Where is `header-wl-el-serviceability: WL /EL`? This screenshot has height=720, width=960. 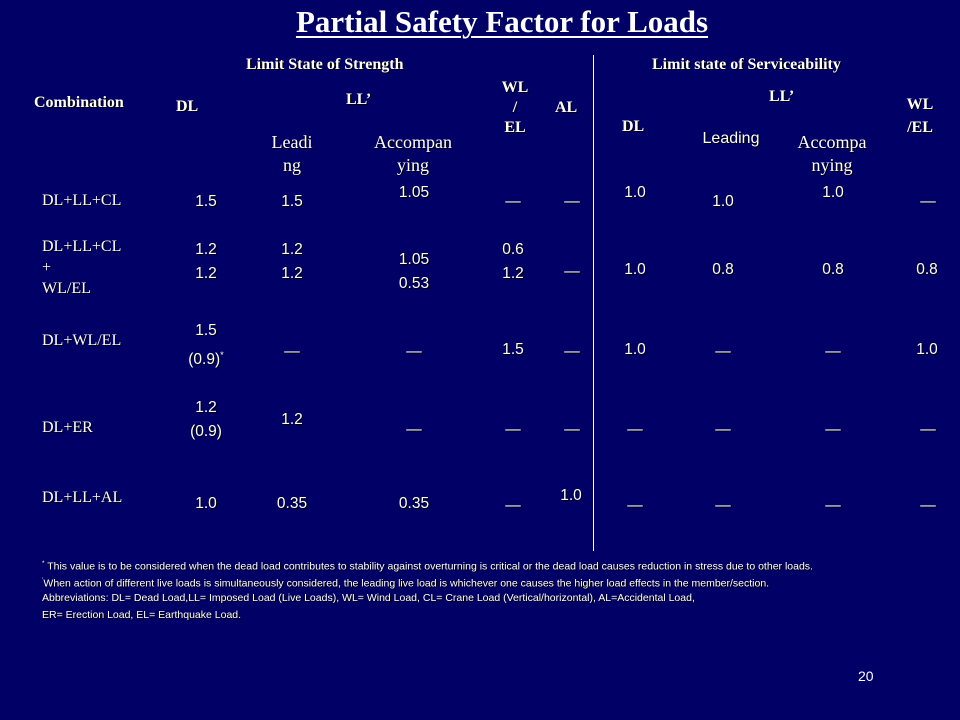 header-wl-el-serviceability: WL /EL is located at coordinates (920, 116).